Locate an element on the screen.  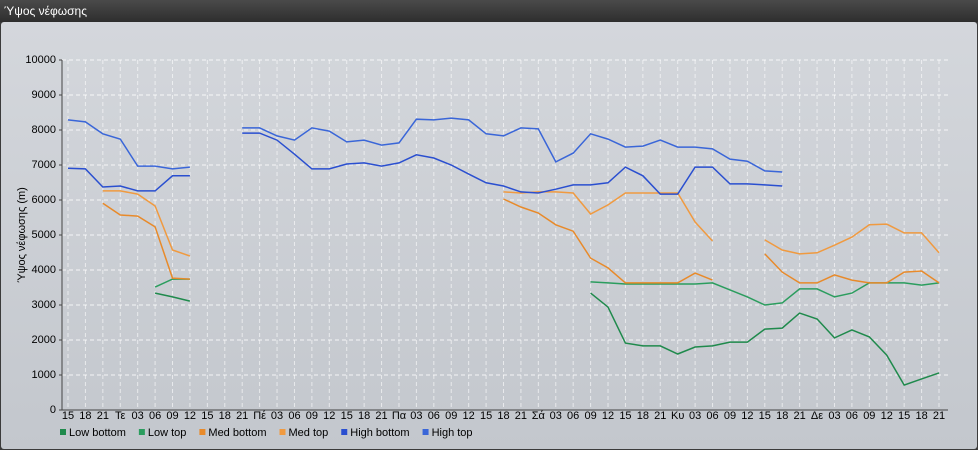
legend-label: Med top is located at coordinates (309, 433).